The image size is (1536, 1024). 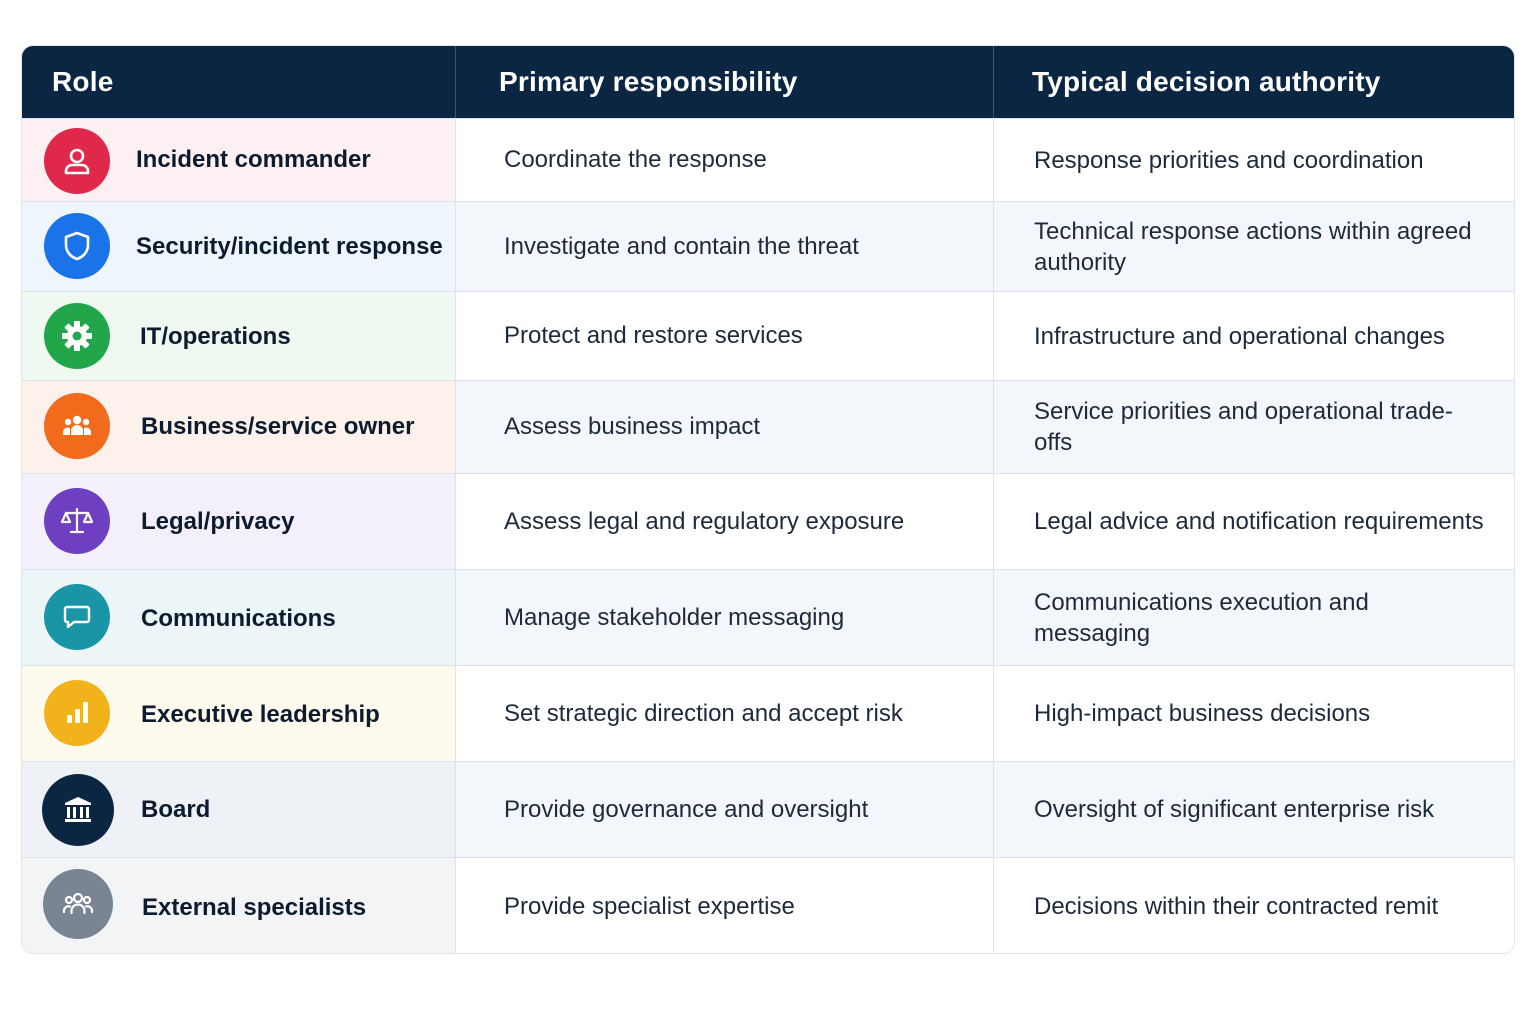 What do you see at coordinates (724, 713) in the screenshot?
I see `responsibility-cell: Set strategic direction and accept risk` at bounding box center [724, 713].